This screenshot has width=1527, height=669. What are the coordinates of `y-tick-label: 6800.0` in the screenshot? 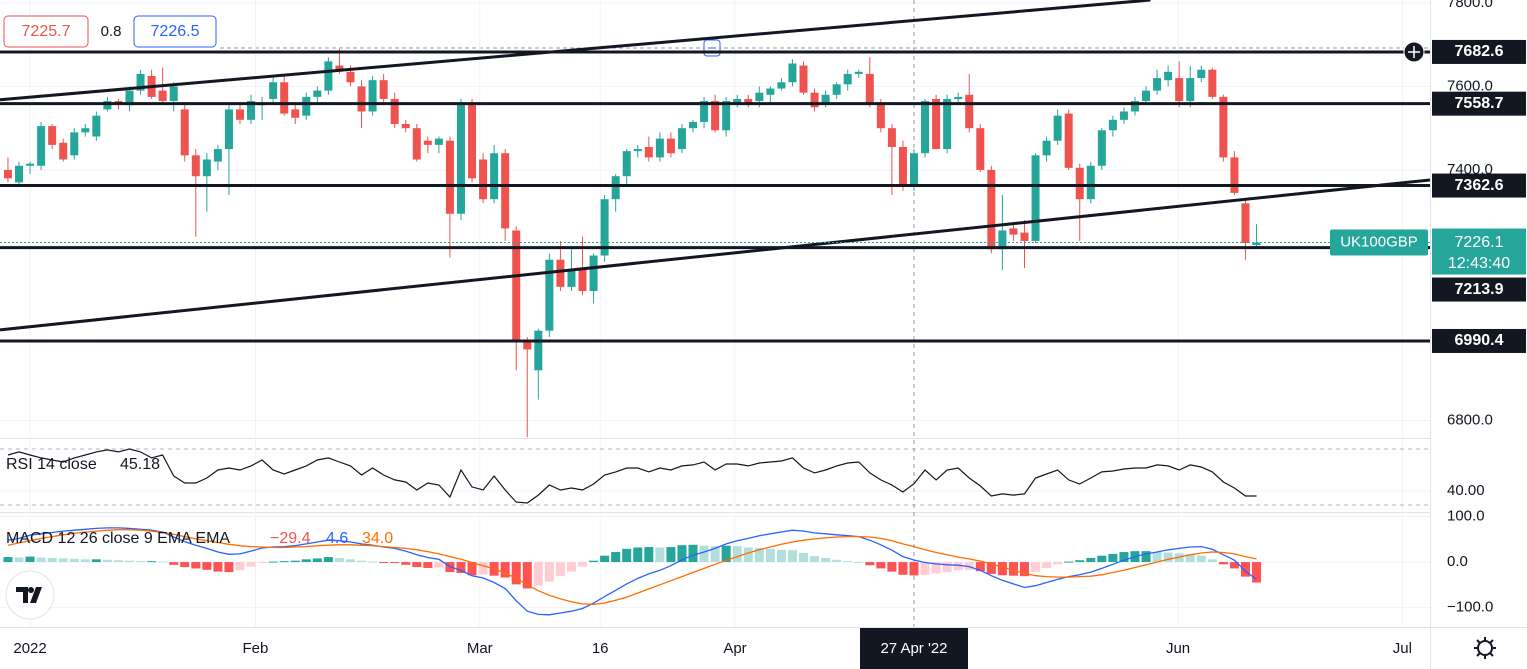 It's located at (1470, 419).